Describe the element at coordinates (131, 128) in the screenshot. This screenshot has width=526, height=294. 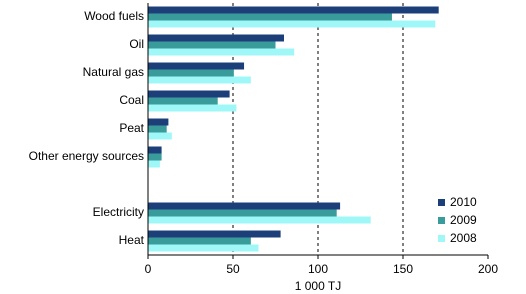
I see `y-tick-label: Peat` at that location.